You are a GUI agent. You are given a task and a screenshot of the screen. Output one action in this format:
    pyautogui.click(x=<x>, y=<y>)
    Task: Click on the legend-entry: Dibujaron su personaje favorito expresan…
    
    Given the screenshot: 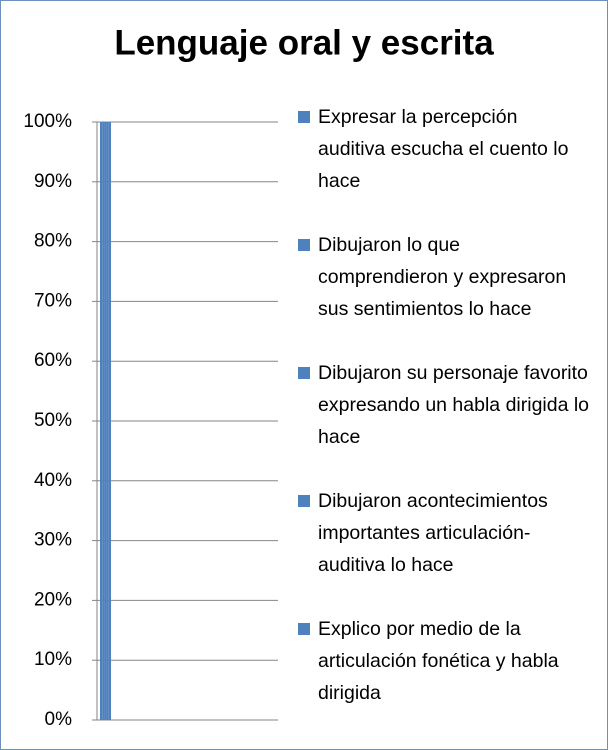 What is the action you would take?
    pyautogui.click(x=444, y=405)
    